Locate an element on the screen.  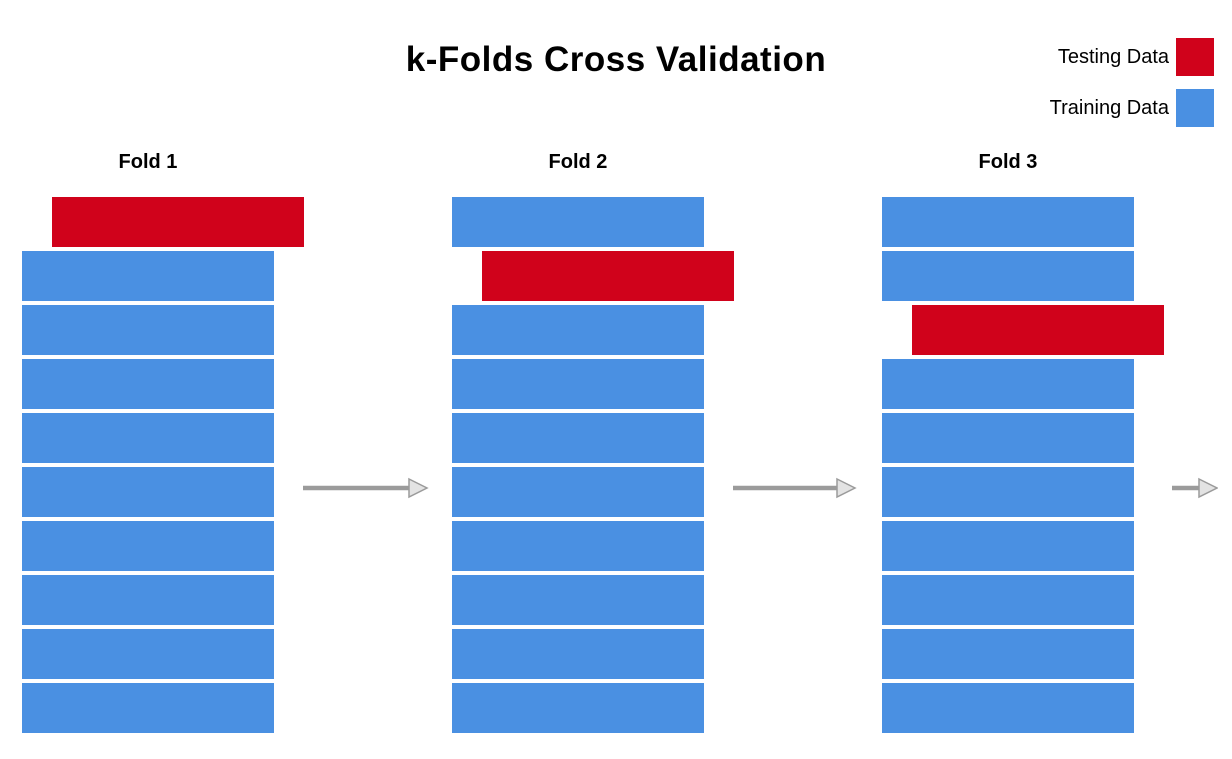
fold-3-segment-1-train-bar is located at coordinates (1008, 222).